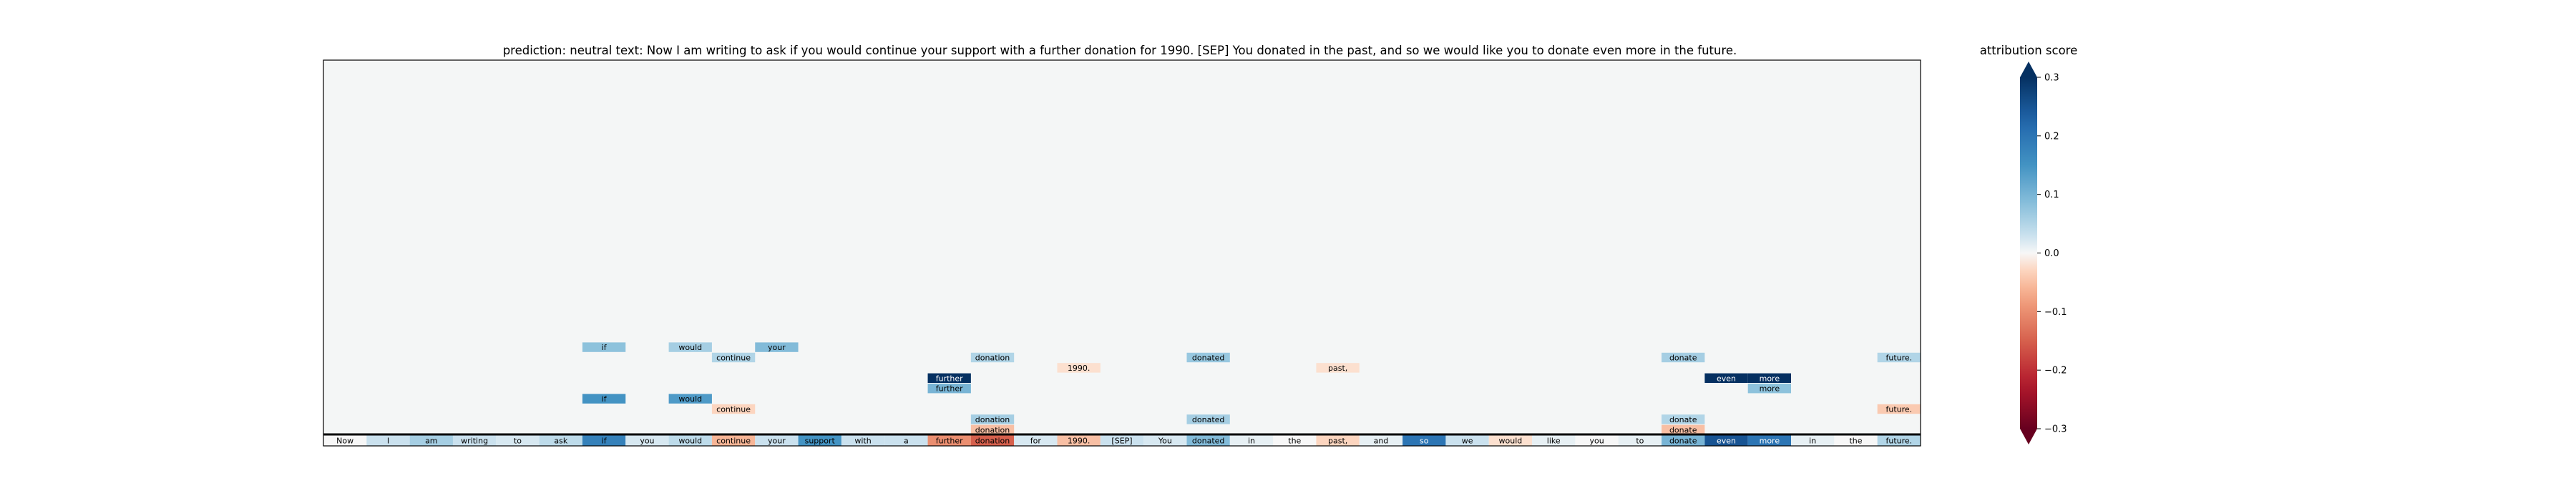 The height and width of the screenshot is (501, 2576). What do you see at coordinates (1208, 442) in the screenshot?
I see `input-token-label: donated` at bounding box center [1208, 442].